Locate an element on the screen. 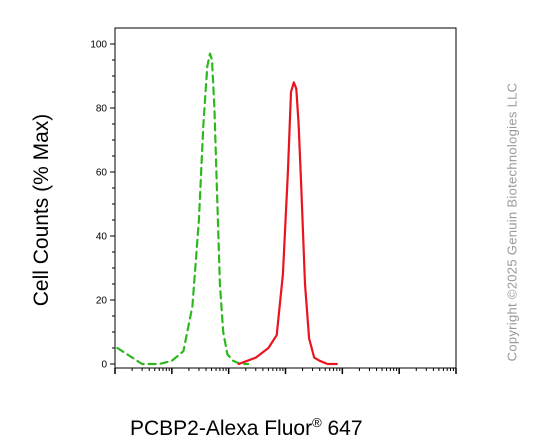 The width and height of the screenshot is (535, 448). x-axis-label: PCBP2-Alexa Fluor® 647 is located at coordinates (246, 428).